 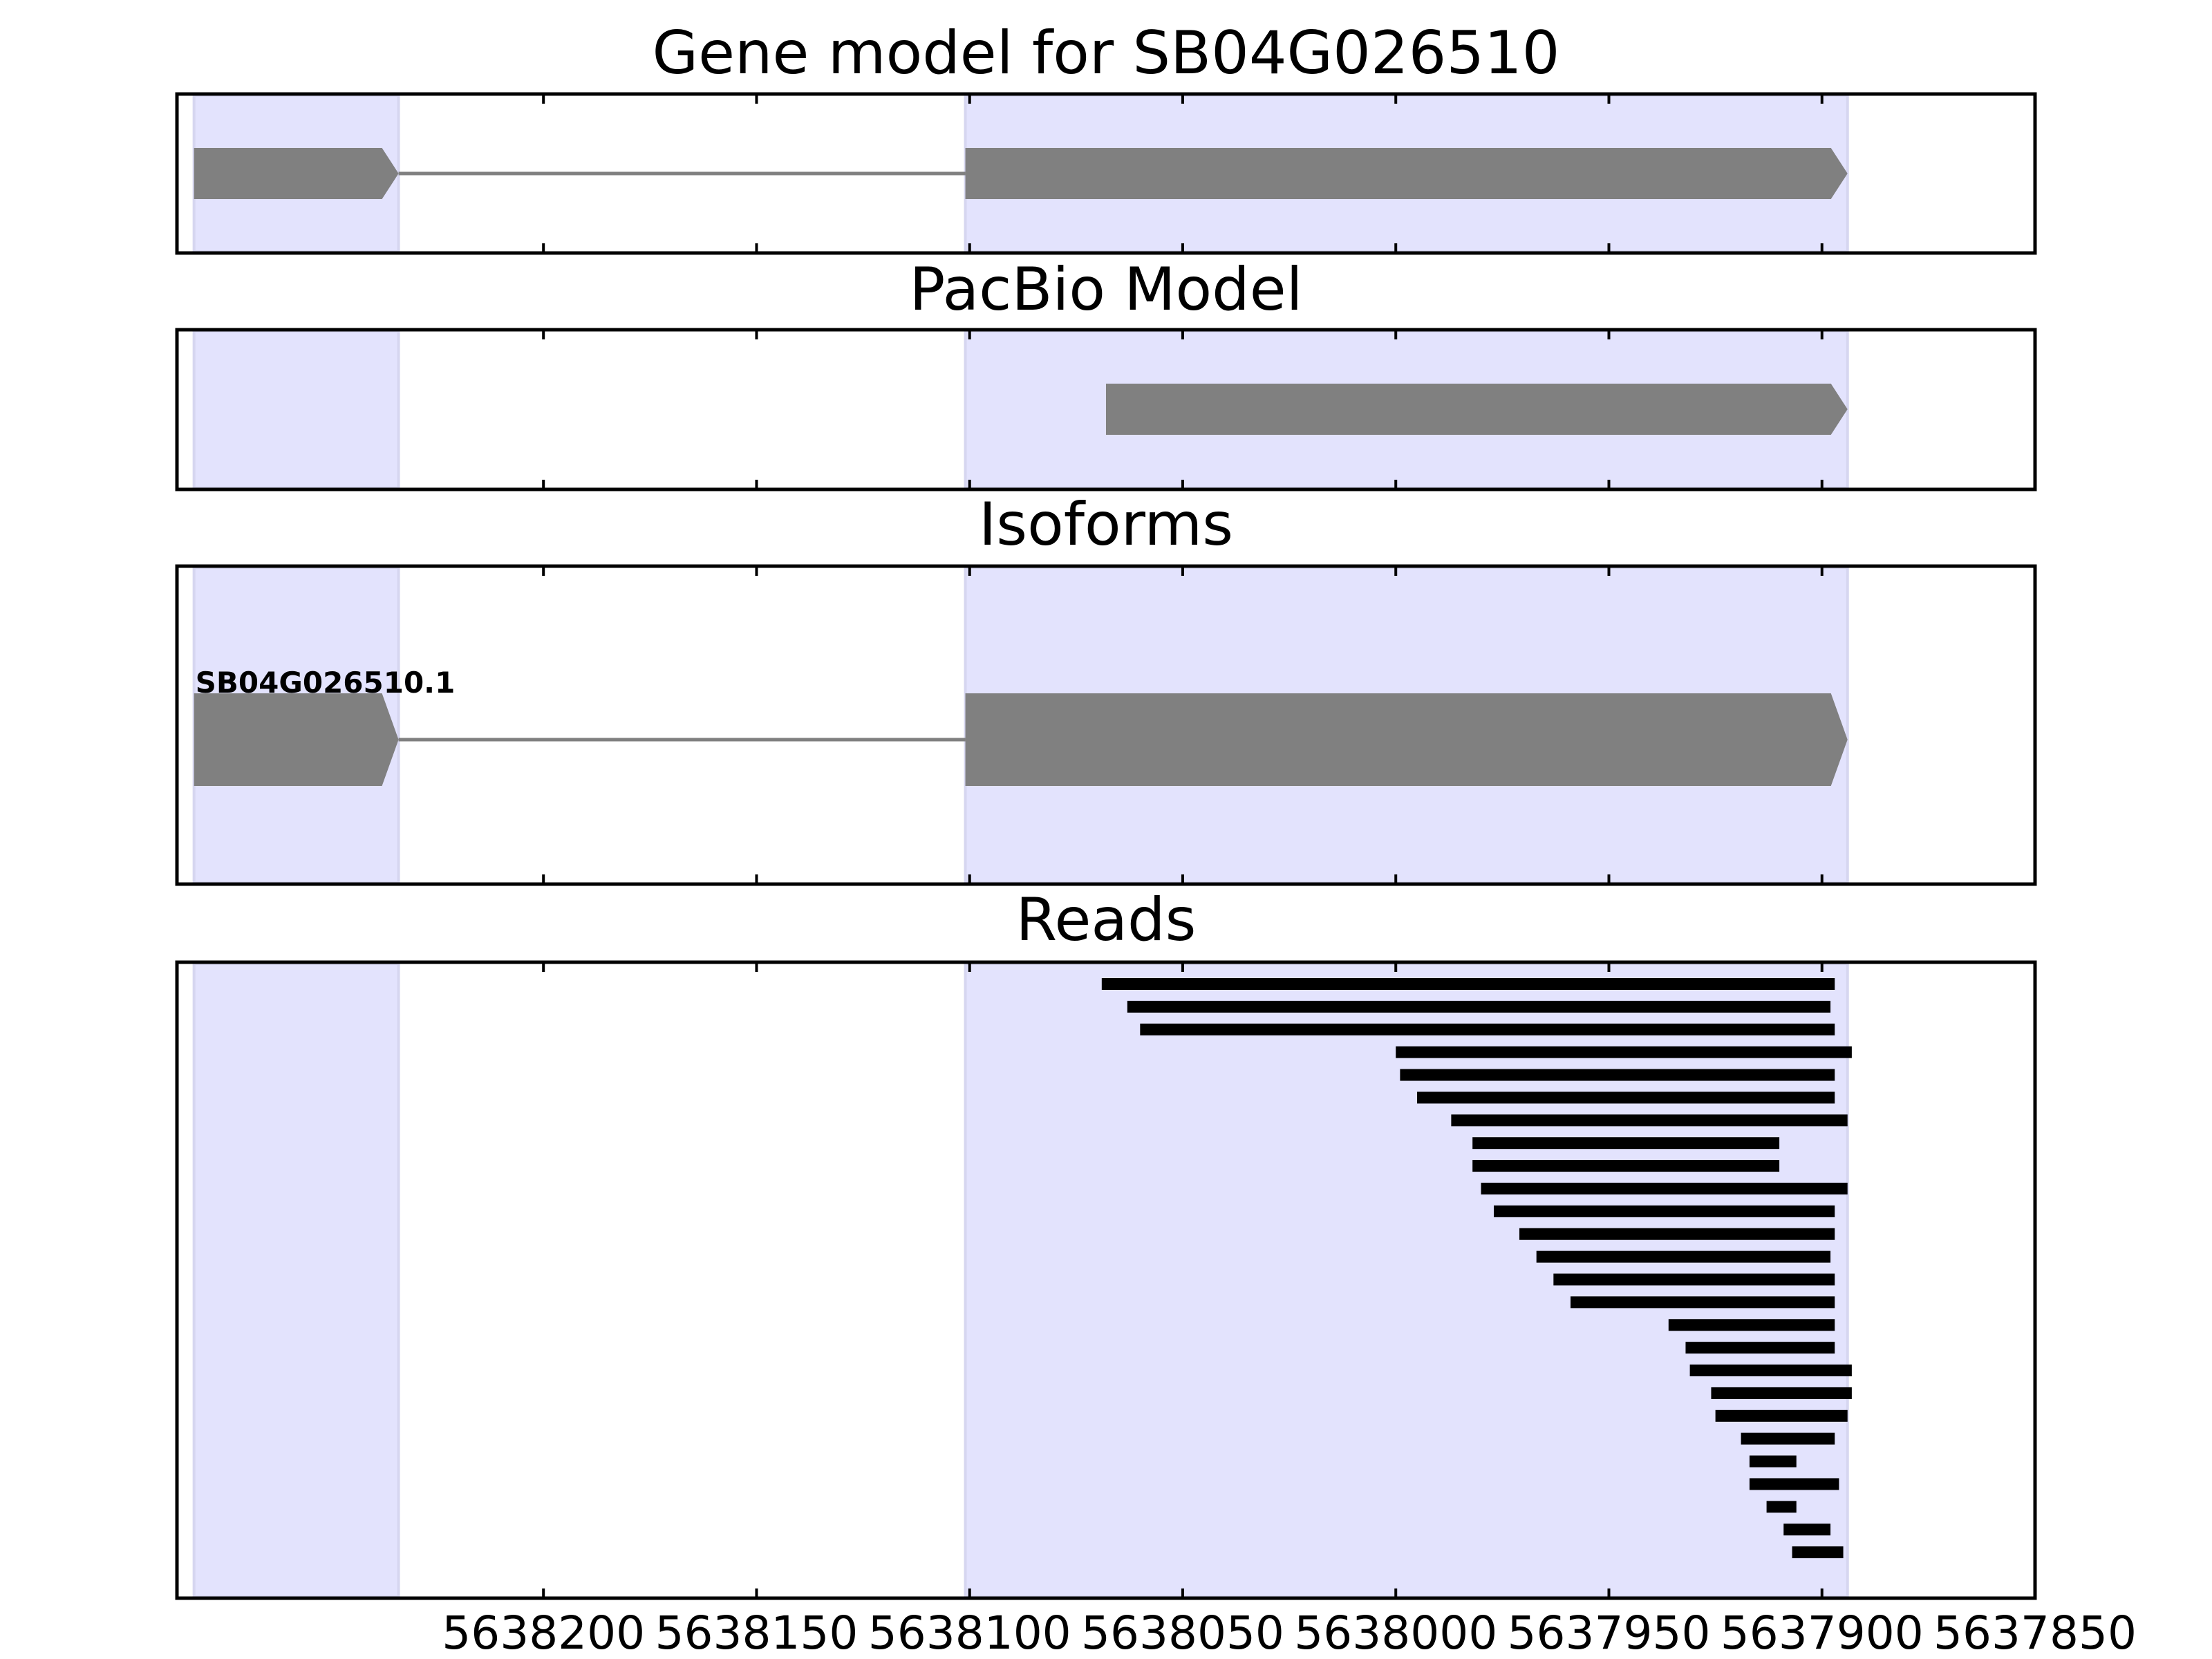 What do you see at coordinates (1106, 920) in the screenshot?
I see `panel-title: Reads` at bounding box center [1106, 920].